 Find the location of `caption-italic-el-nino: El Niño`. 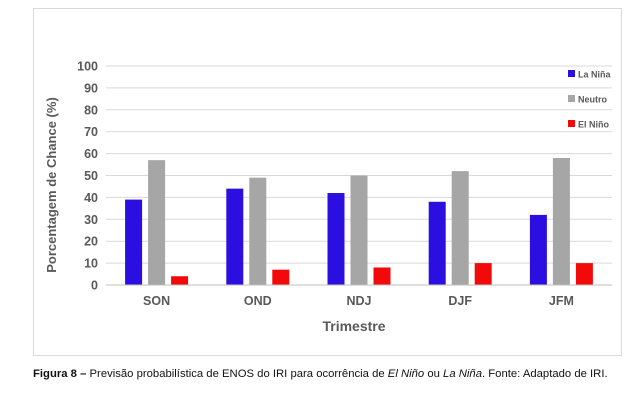

caption-italic-el-nino: El Niño is located at coordinates (406, 374).